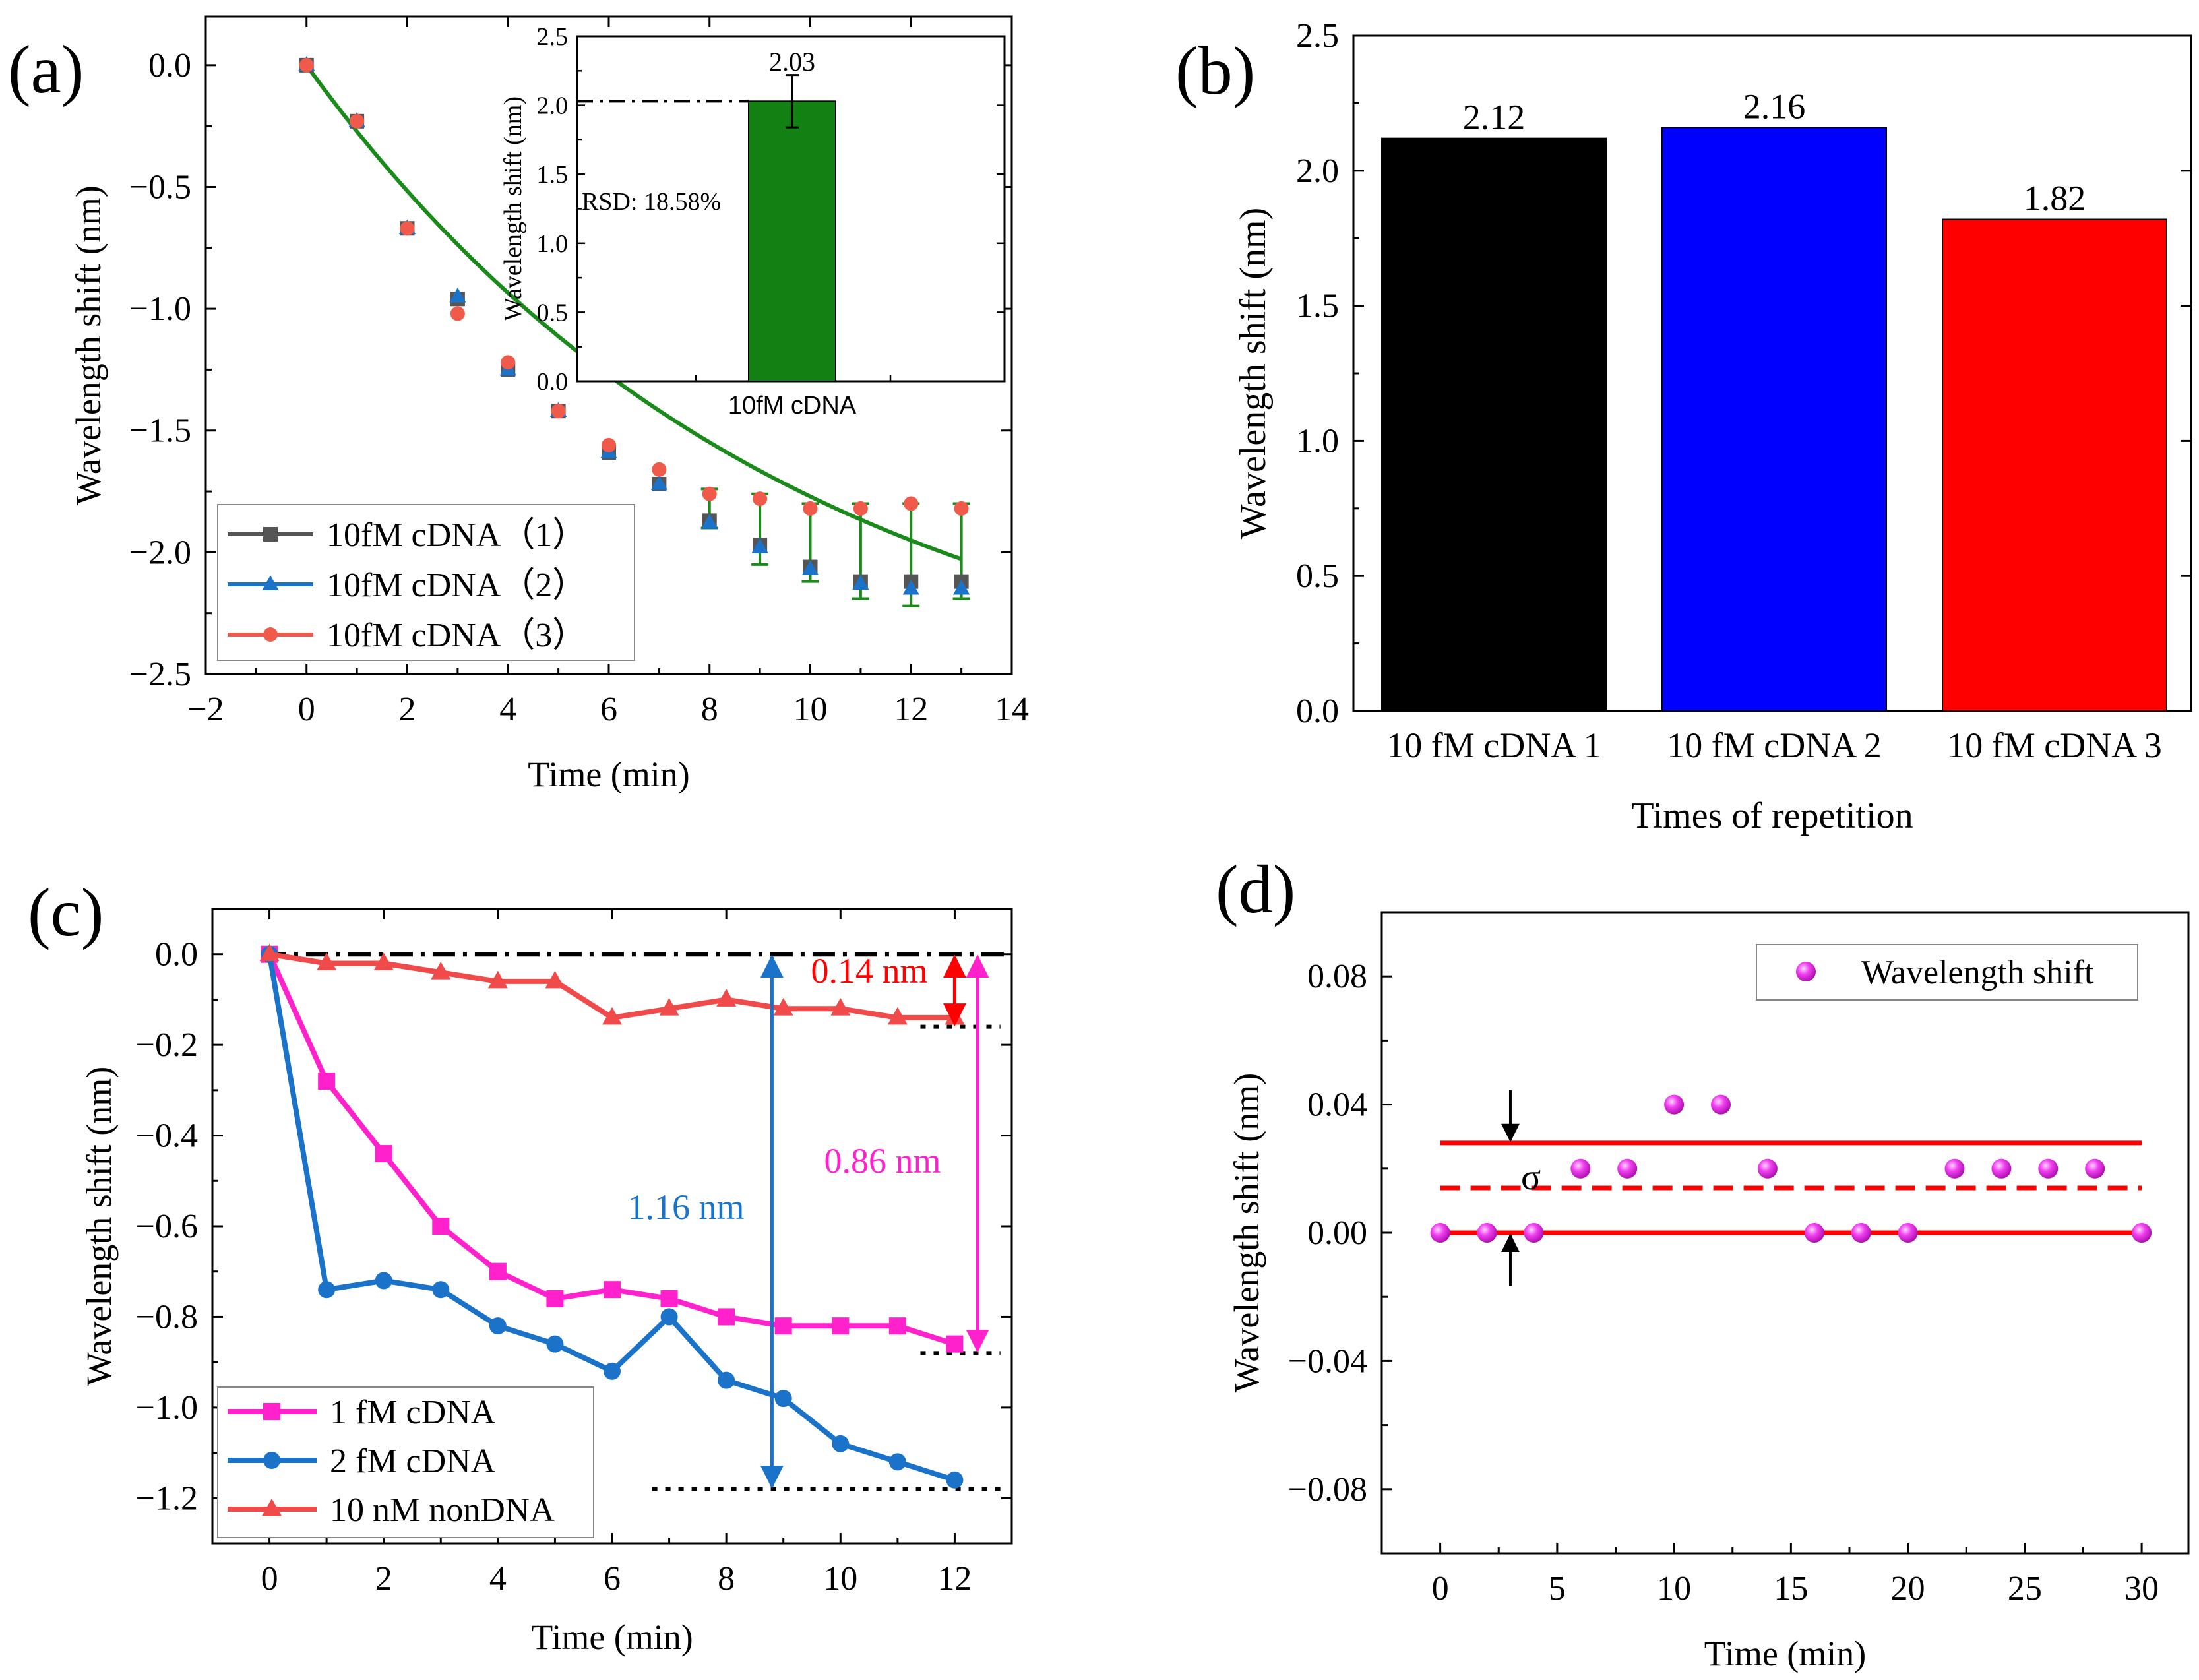 This screenshot has height=1680, width=2199. I want to click on x-tick-label: 2, so click(383, 1579).